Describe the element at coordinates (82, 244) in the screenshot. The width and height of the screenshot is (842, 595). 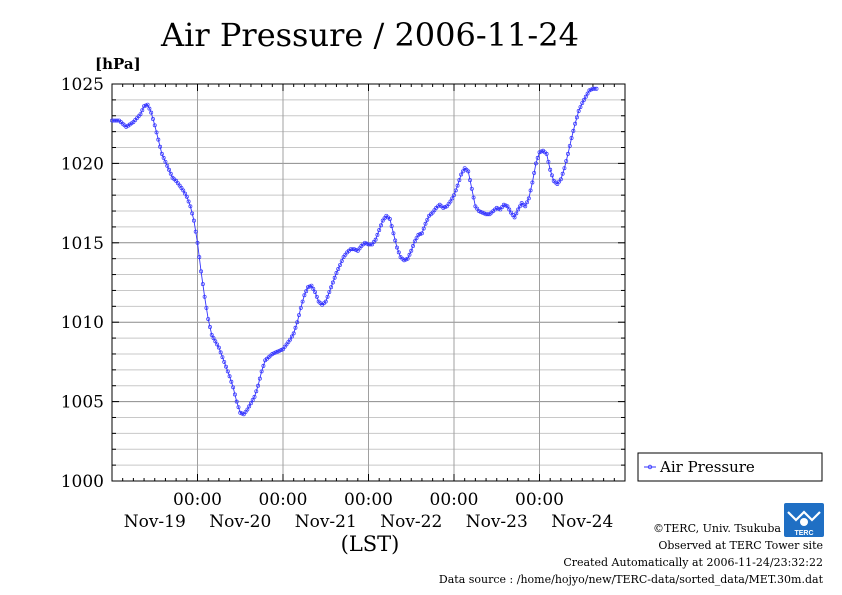
I see `y-tick-label: 1015` at that location.